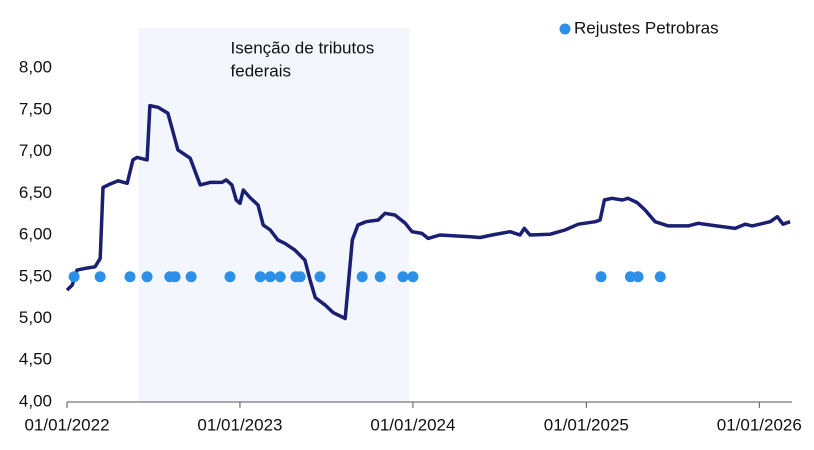 The image size is (814, 450). I want to click on y-tick-label: 6,00, so click(35, 234).